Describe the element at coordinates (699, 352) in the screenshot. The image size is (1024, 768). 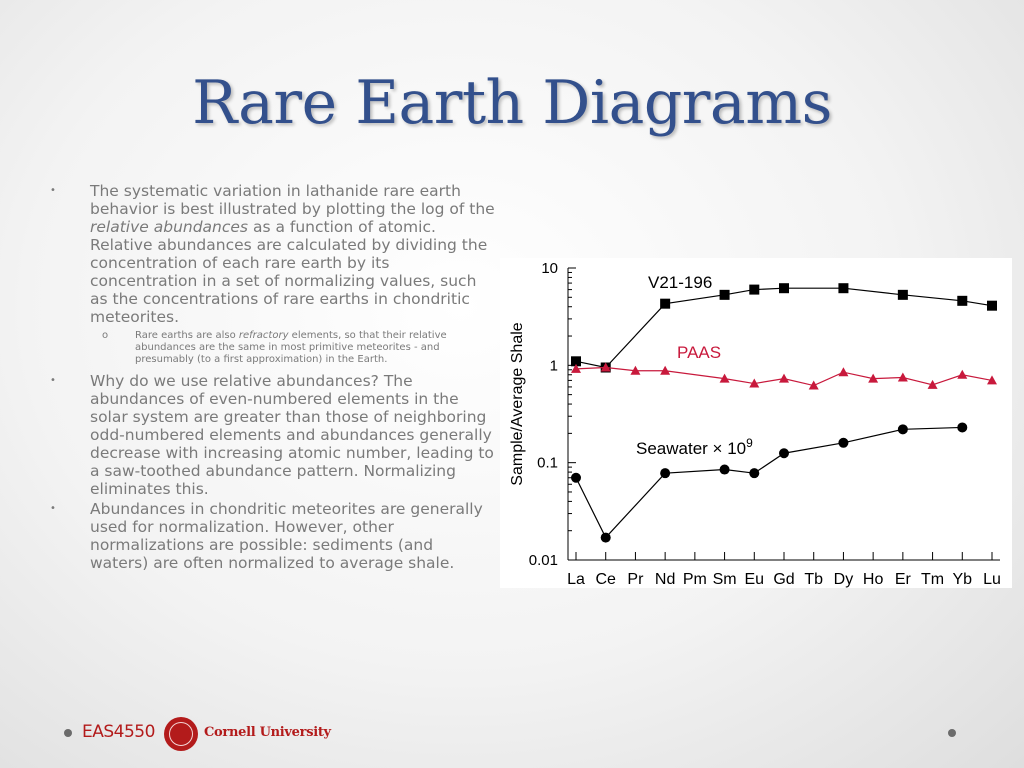
I see `series-label-paas: PAAS` at that location.